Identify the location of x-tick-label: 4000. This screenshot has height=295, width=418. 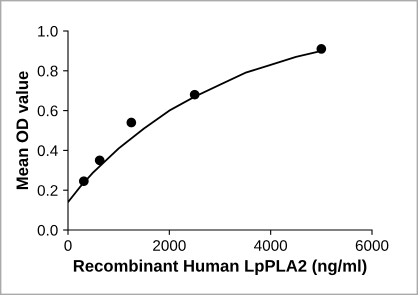
(271, 245).